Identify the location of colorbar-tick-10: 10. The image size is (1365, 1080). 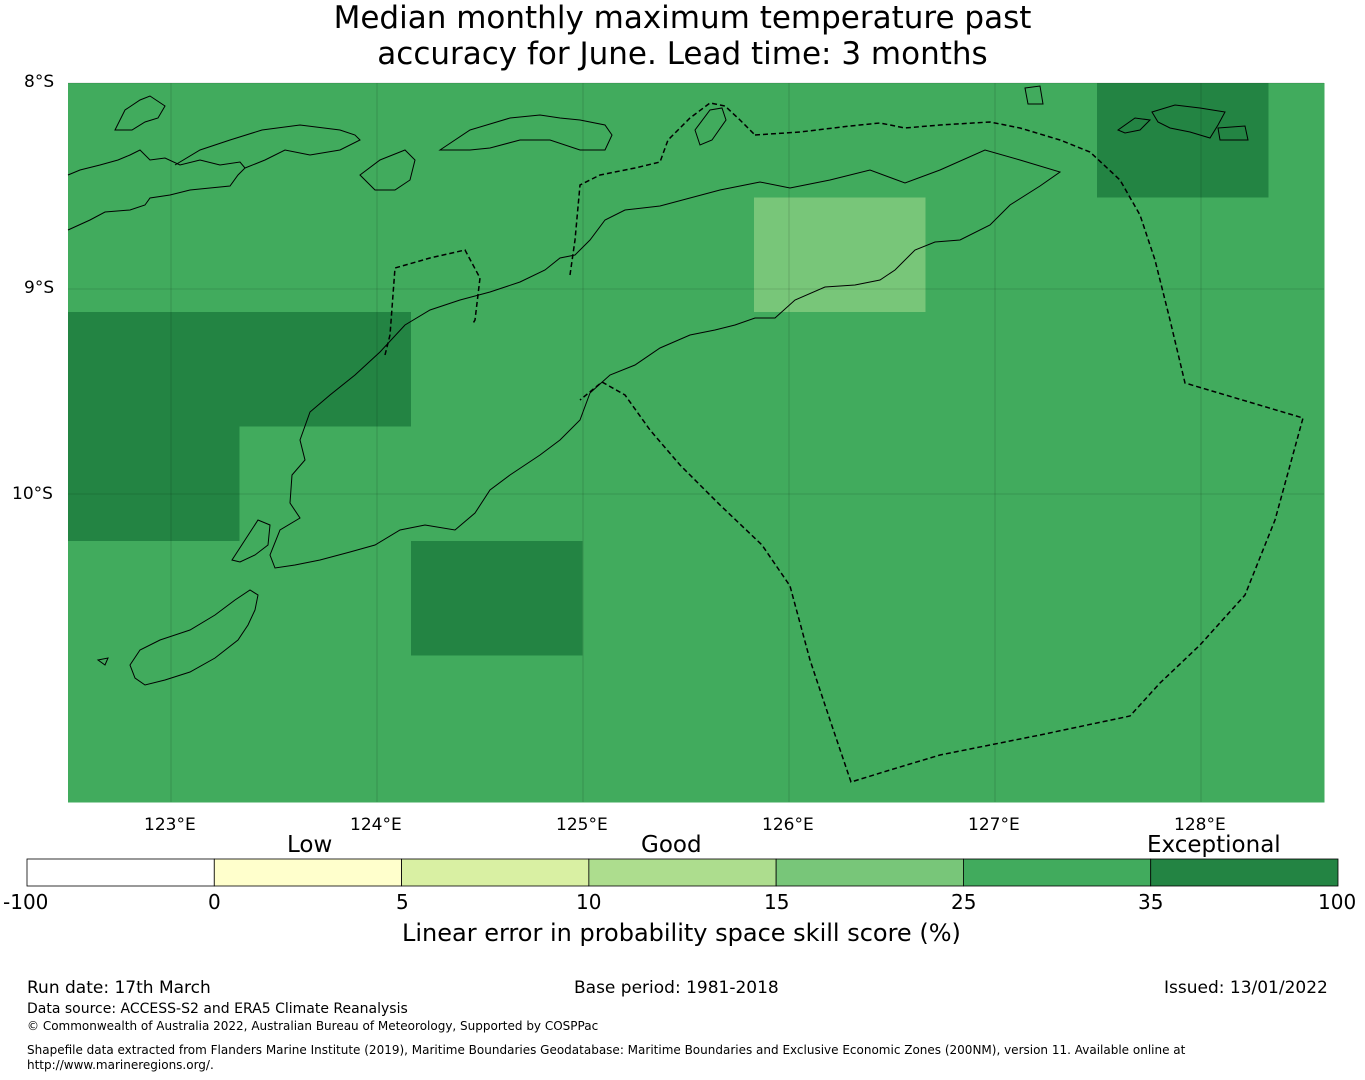
(589, 902).